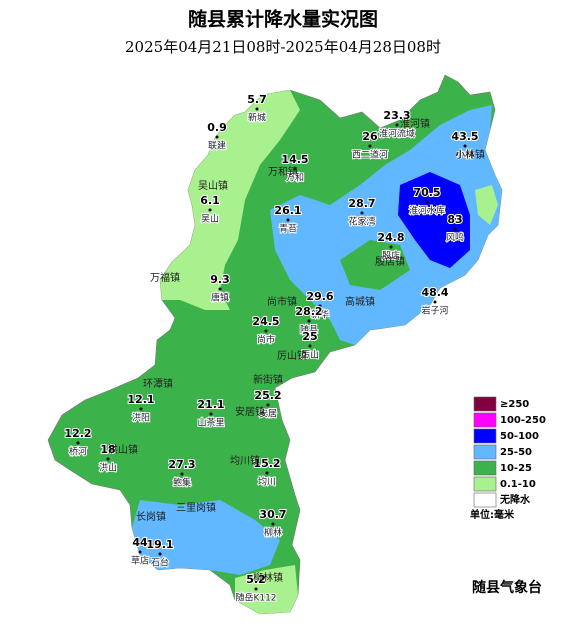 This screenshot has height=631, width=567. Describe the element at coordinates (283, 47) in the screenshot. I see `subtitle: 2025年04月21日08时-2025年04月28日08时` at that location.